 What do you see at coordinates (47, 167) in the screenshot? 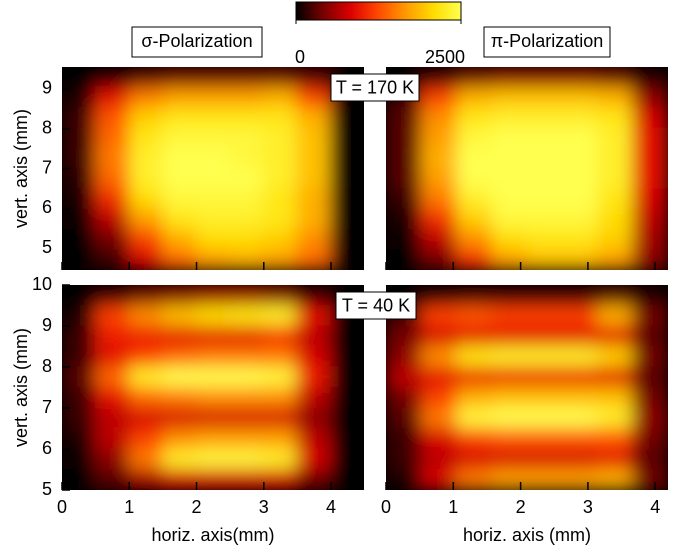
I see `y-tick-label: 7` at bounding box center [47, 167].